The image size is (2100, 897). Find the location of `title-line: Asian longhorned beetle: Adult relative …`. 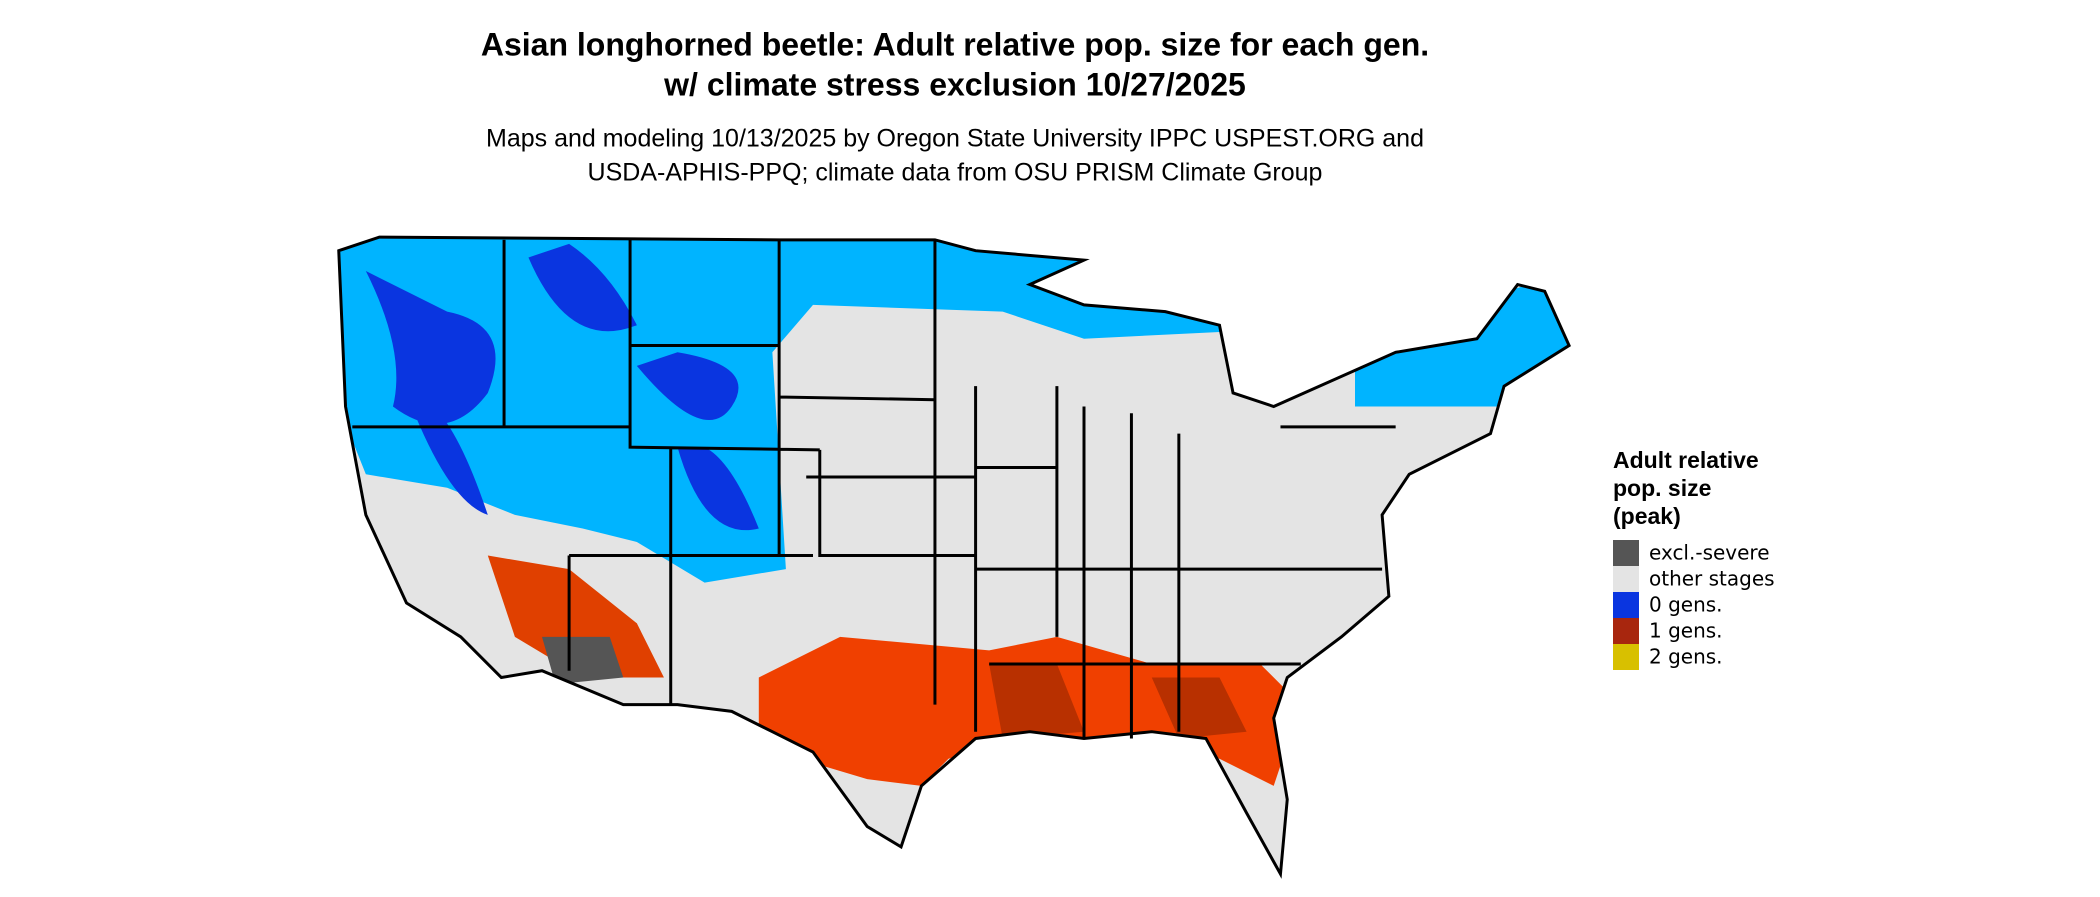

title-line: Asian longhorned beetle: Adult relative … is located at coordinates (955, 44).